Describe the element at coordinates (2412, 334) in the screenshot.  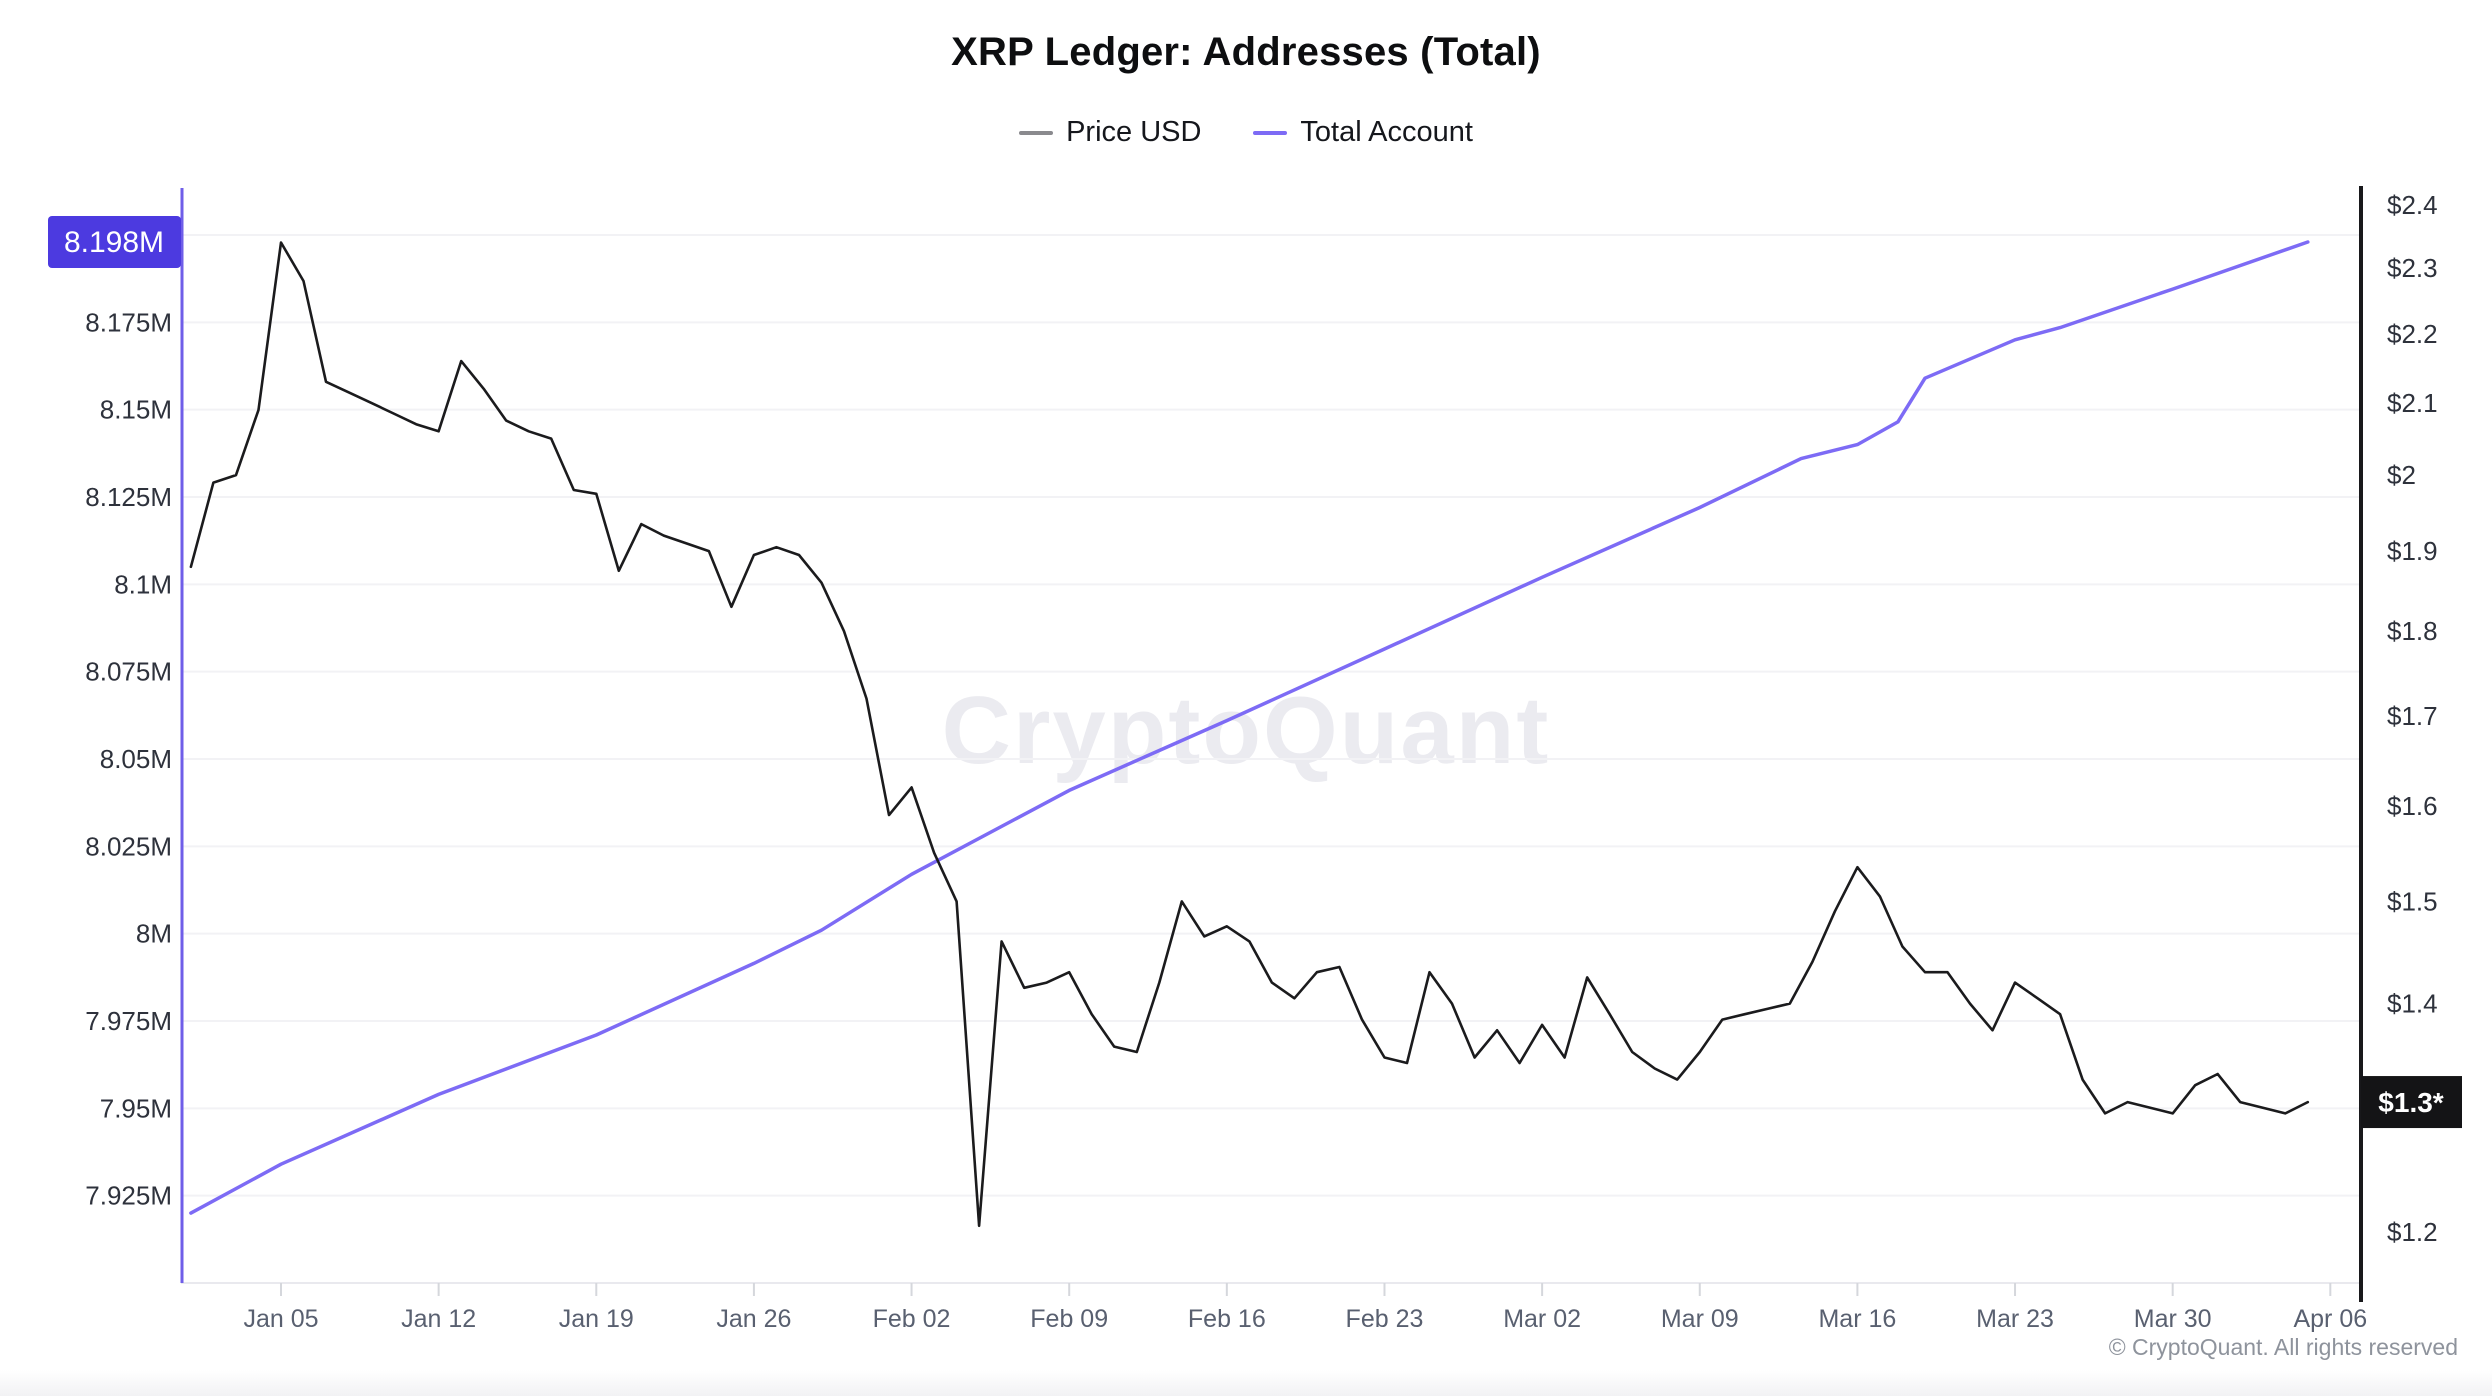
I see `right-axis-label: $2.2` at that location.